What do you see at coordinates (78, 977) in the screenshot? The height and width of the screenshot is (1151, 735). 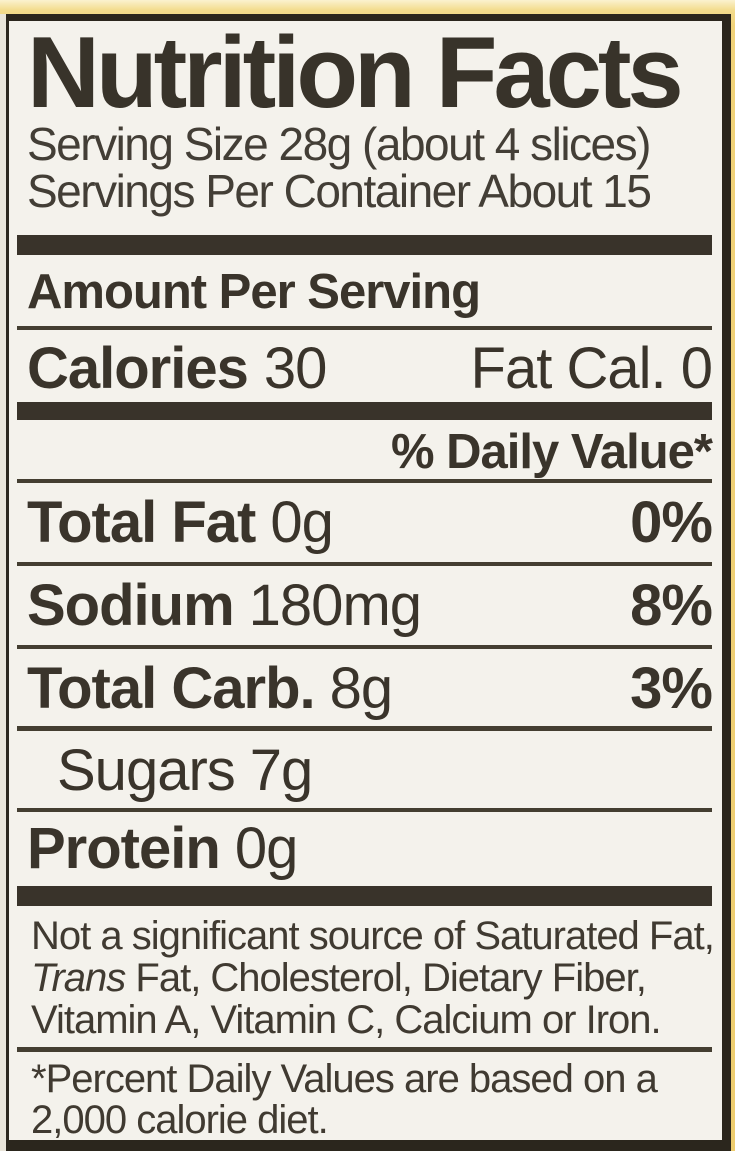 I see `trans-word: Trans` at bounding box center [78, 977].